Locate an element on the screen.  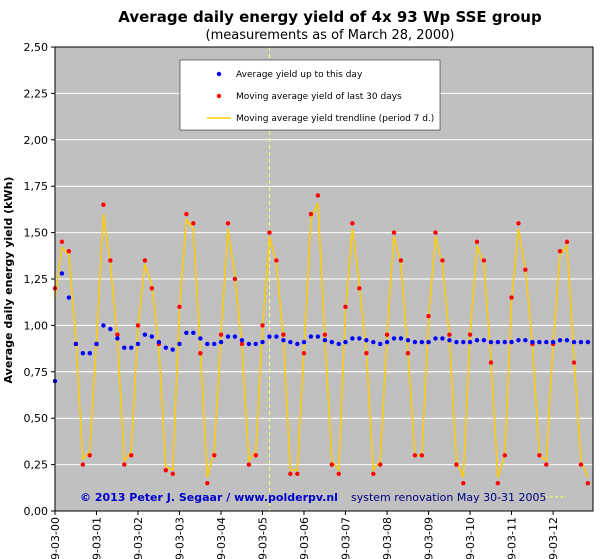
x-tick-label: 29-03-02 is located at coordinates (138, 538).